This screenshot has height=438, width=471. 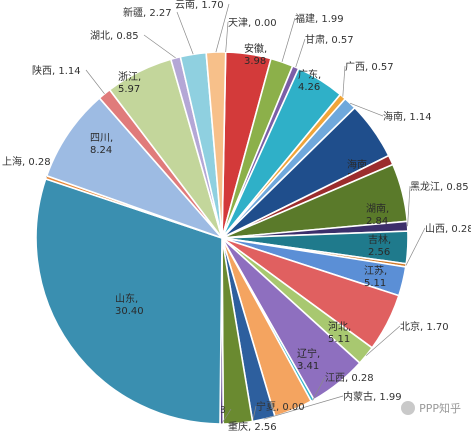 I want to click on slice-label: 海南, 1.14, so click(x=407, y=116).